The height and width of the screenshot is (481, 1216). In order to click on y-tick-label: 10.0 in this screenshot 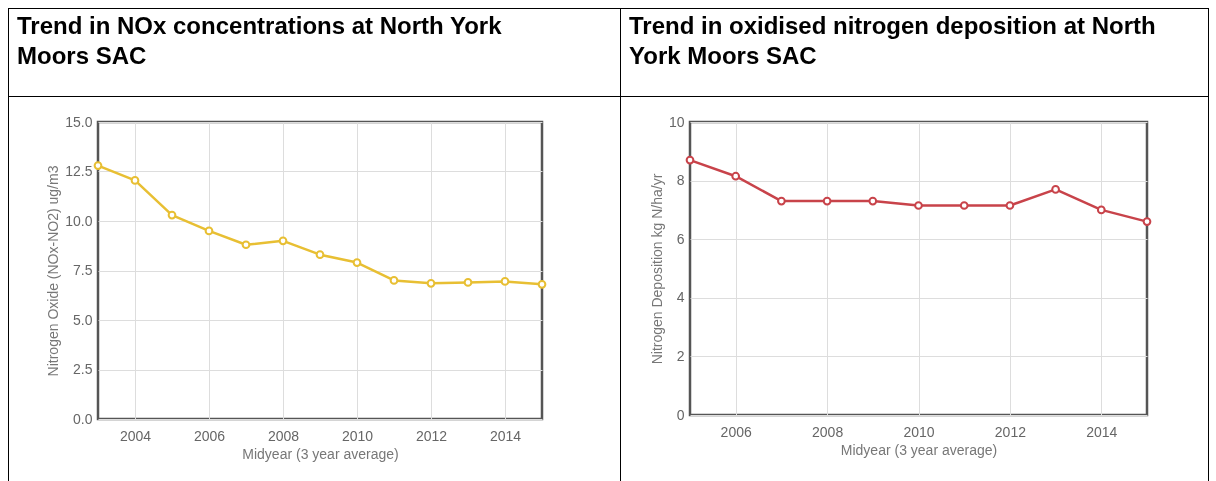, I will do `click(79, 220)`.